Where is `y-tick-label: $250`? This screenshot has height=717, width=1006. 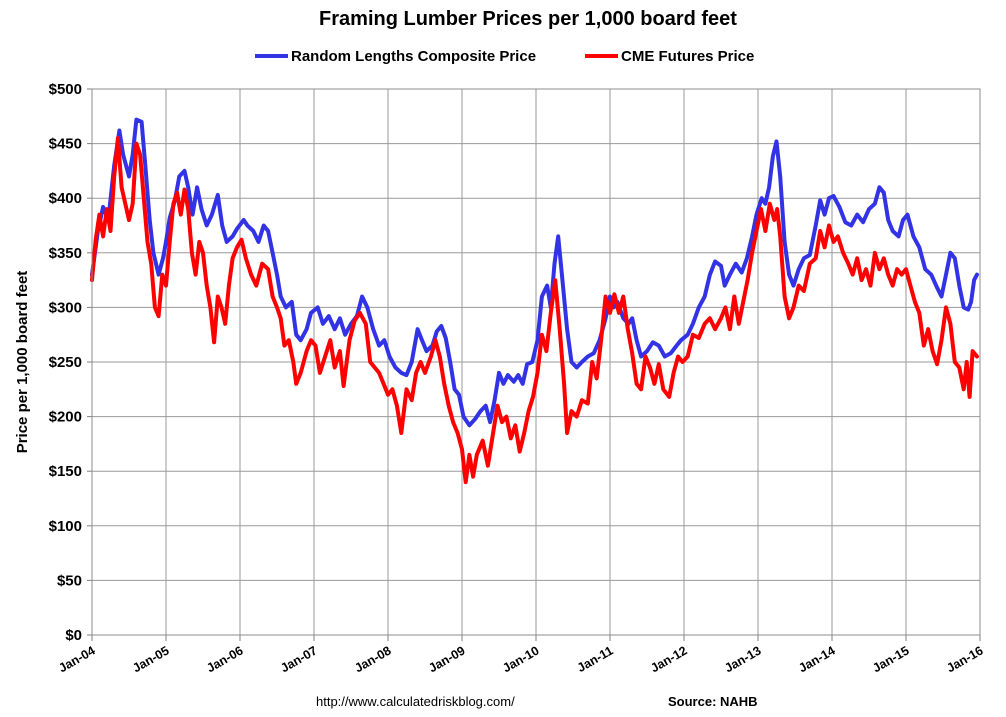 y-tick-label: $250 is located at coordinates (65, 362).